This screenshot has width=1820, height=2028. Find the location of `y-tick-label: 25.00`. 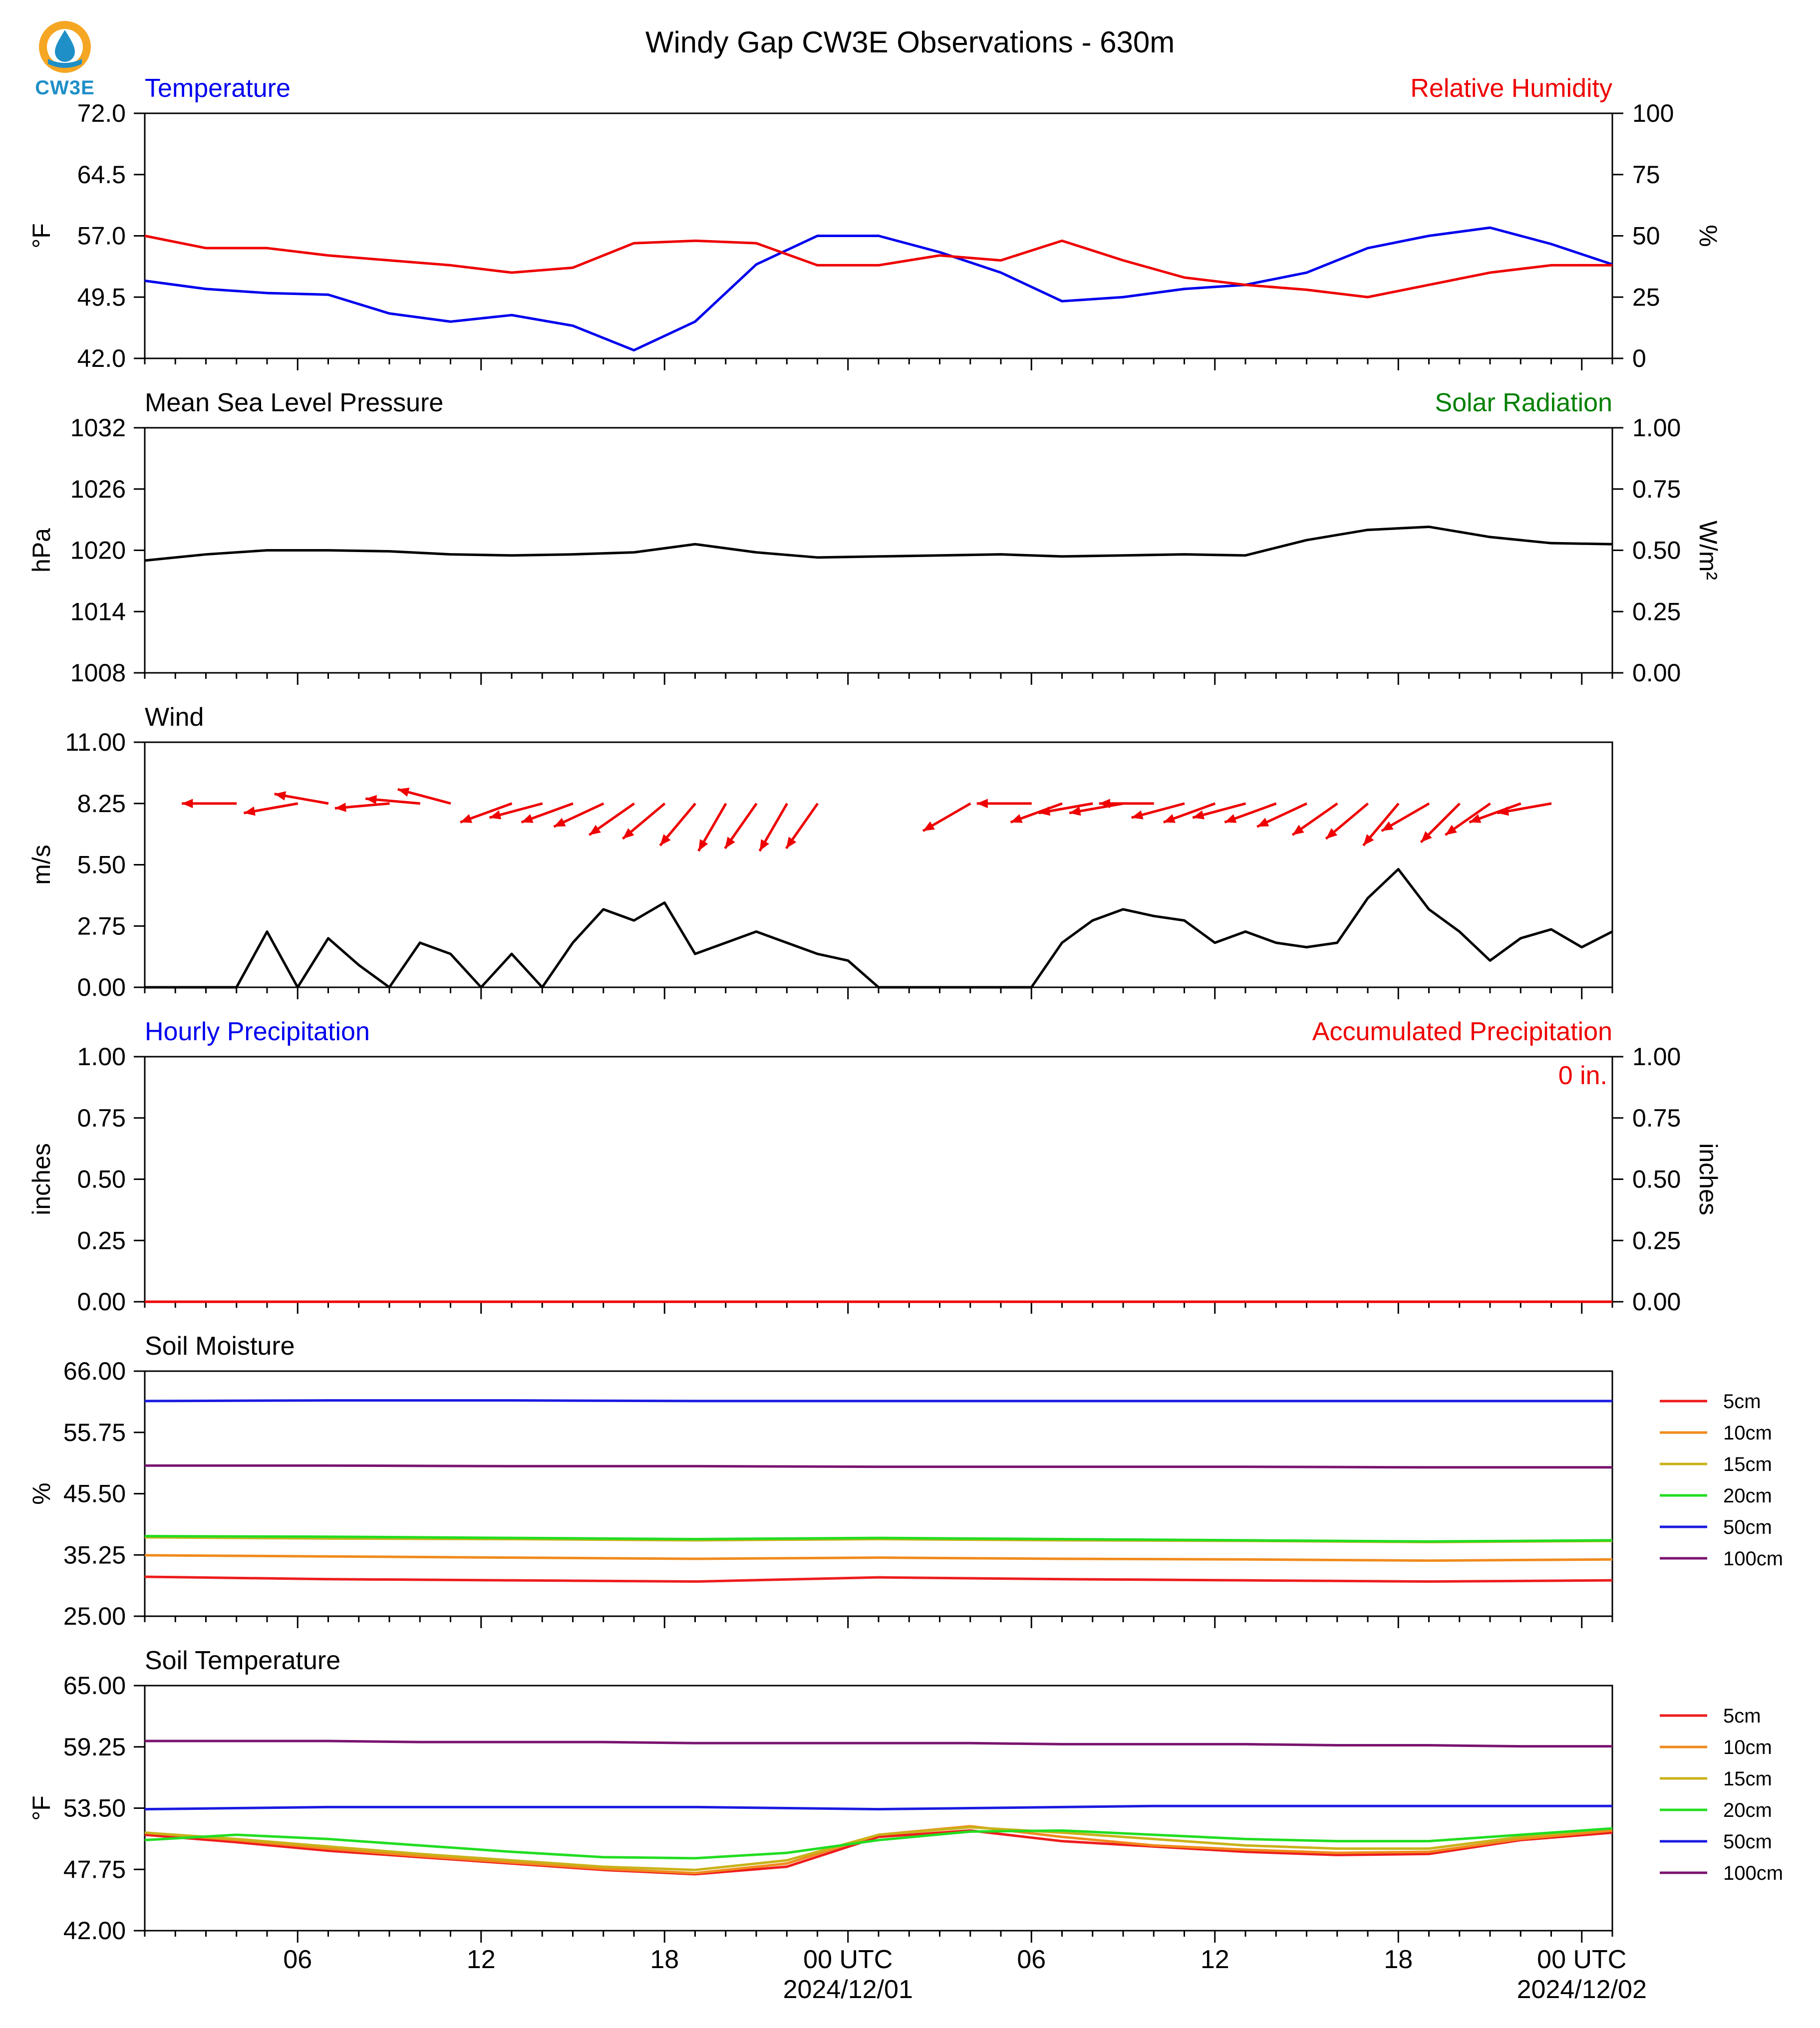

y-tick-label: 25.00 is located at coordinates (94, 1616).